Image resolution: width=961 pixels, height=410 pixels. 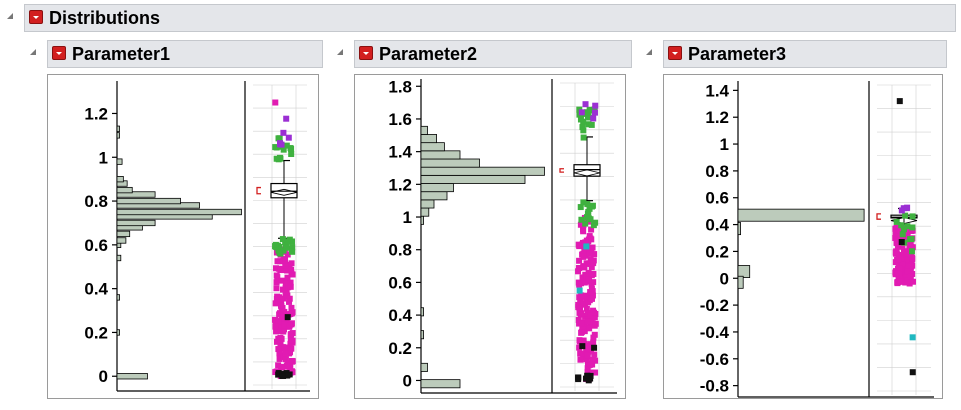 I want to click on y-tick-label: -0.6, so click(x=714, y=359).